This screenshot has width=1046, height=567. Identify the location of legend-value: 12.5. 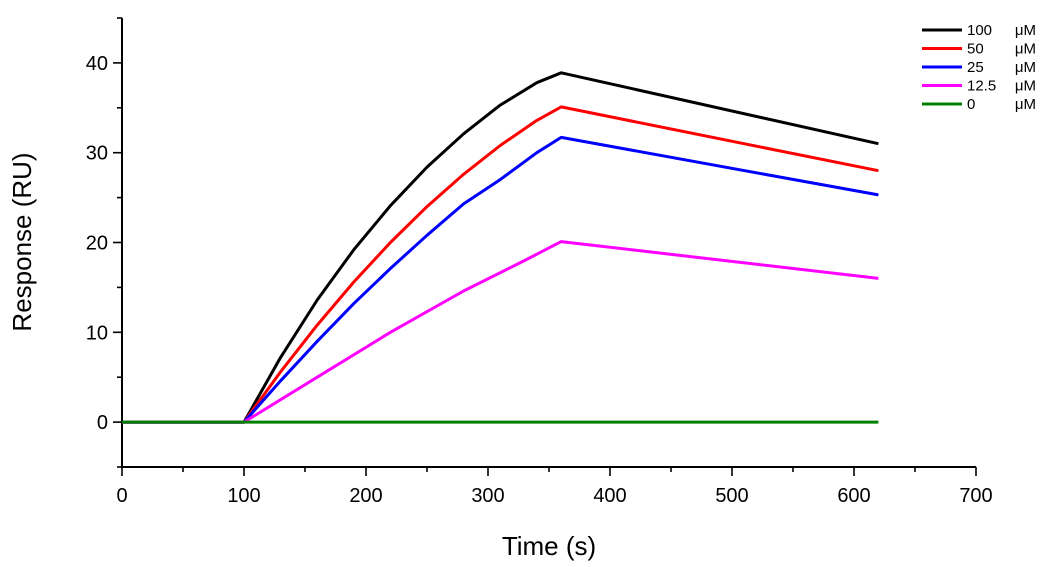
(981, 86).